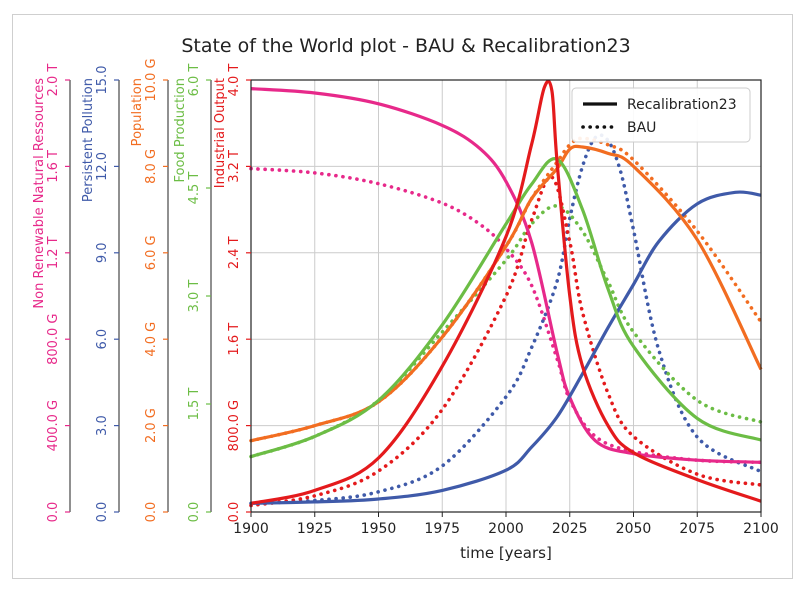  What do you see at coordinates (53, 425) in the screenshot?
I see `y-tick-label: 400.0 G` at bounding box center [53, 425].